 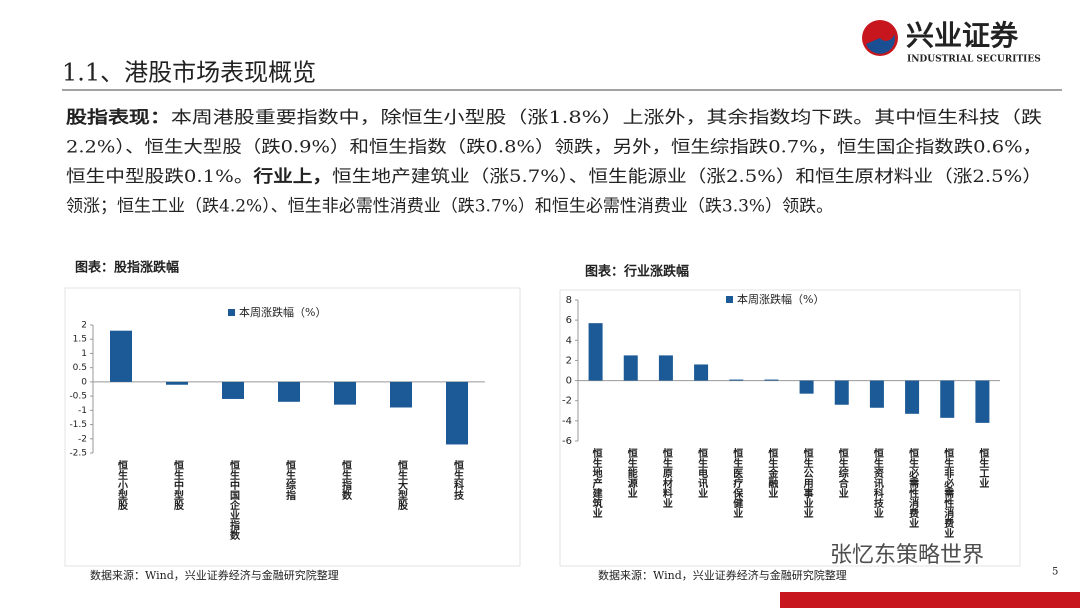 I want to click on x-tick-label: 恒生能源业, so click(x=631, y=472).